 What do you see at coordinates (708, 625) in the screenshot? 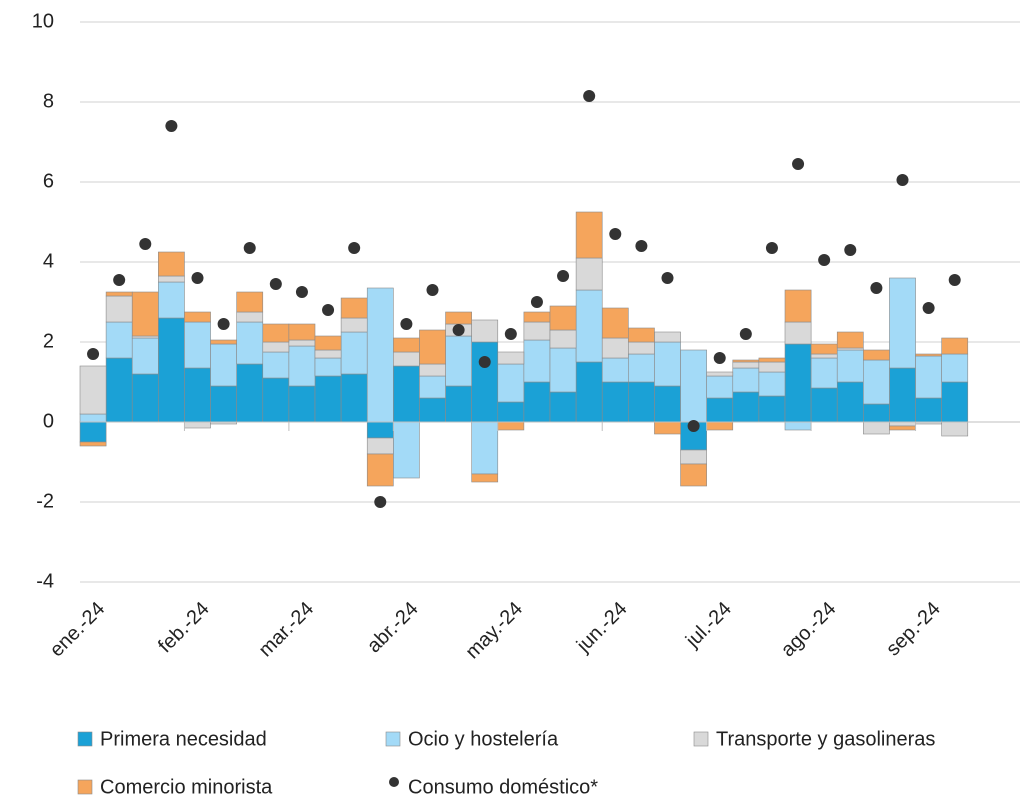
I see `x-tick-label: jul.-24` at bounding box center [708, 625].